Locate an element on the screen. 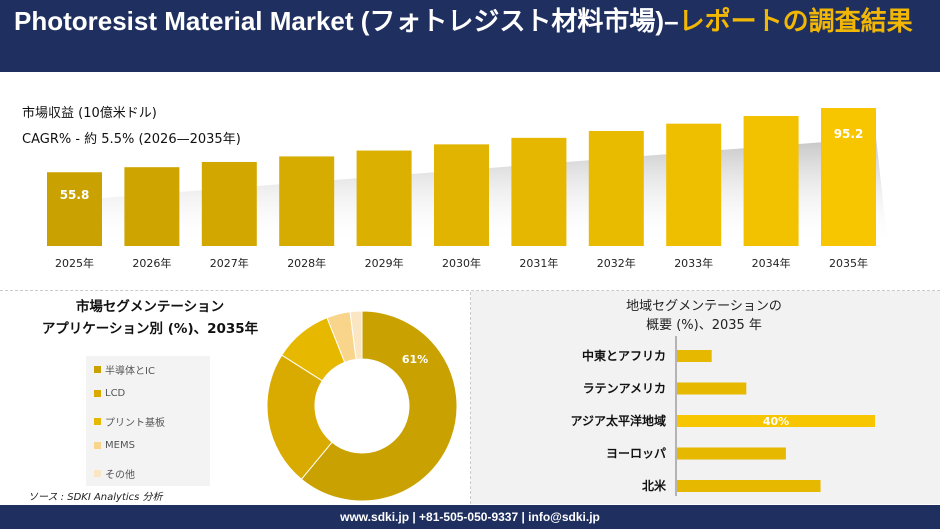 The width and height of the screenshot is (940, 529). section-divider is located at coordinates (470, 290).